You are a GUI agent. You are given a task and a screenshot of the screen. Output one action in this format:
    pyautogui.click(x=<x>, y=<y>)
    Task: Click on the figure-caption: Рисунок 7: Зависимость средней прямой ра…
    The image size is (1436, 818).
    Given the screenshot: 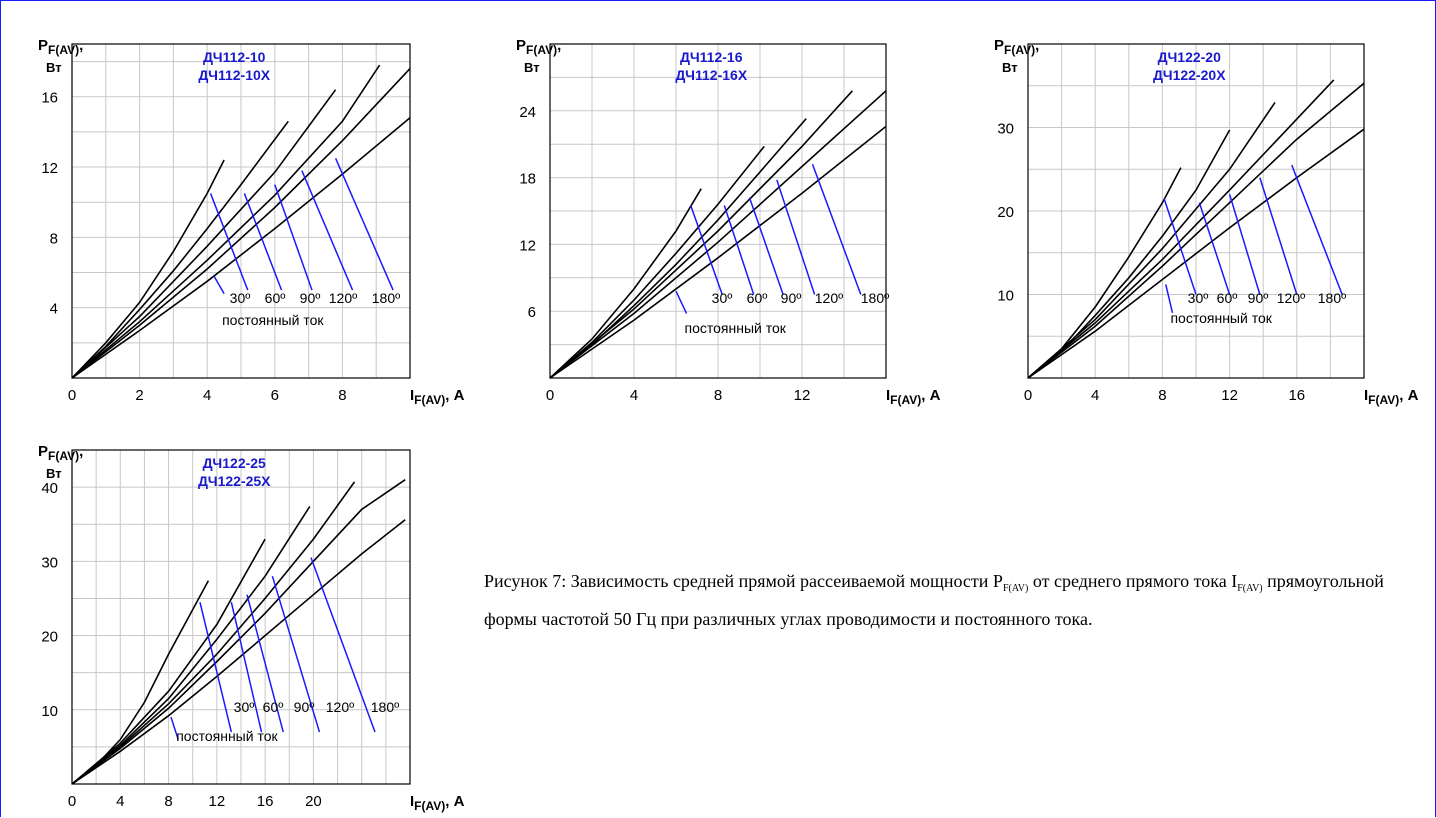 What is the action you would take?
    pyautogui.click(x=944, y=600)
    